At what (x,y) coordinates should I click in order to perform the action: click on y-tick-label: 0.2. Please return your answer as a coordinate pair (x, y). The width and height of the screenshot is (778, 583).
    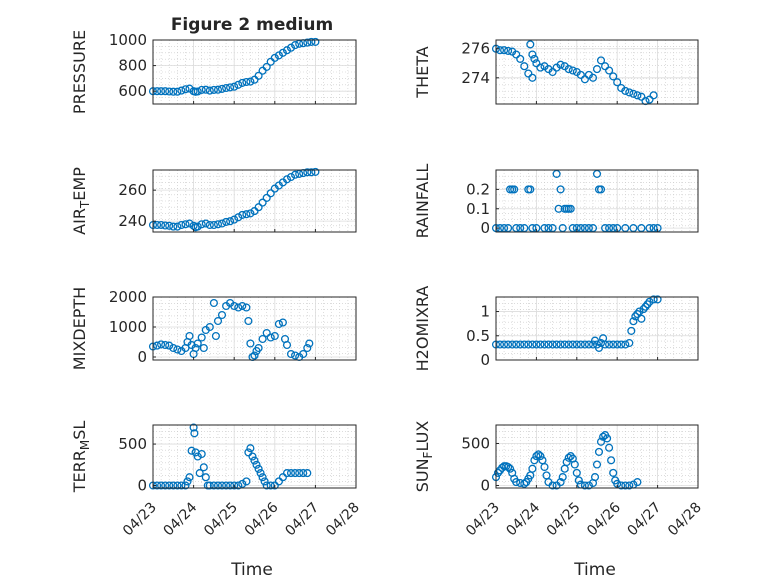
    Looking at the image, I should click on (478, 189).